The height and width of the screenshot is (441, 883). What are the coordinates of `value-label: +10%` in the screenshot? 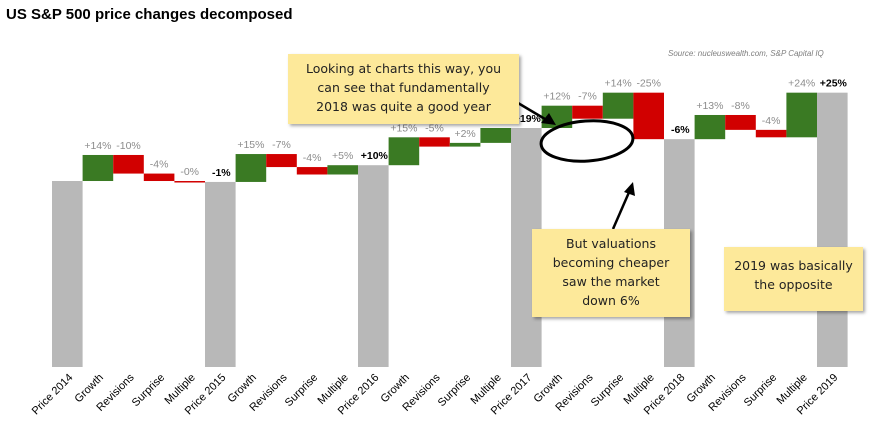 It's located at (375, 156).